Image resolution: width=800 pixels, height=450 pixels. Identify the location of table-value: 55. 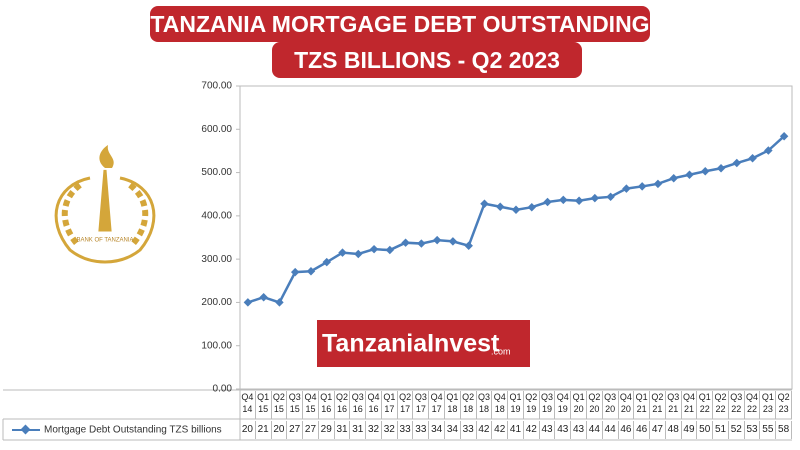
(768, 430).